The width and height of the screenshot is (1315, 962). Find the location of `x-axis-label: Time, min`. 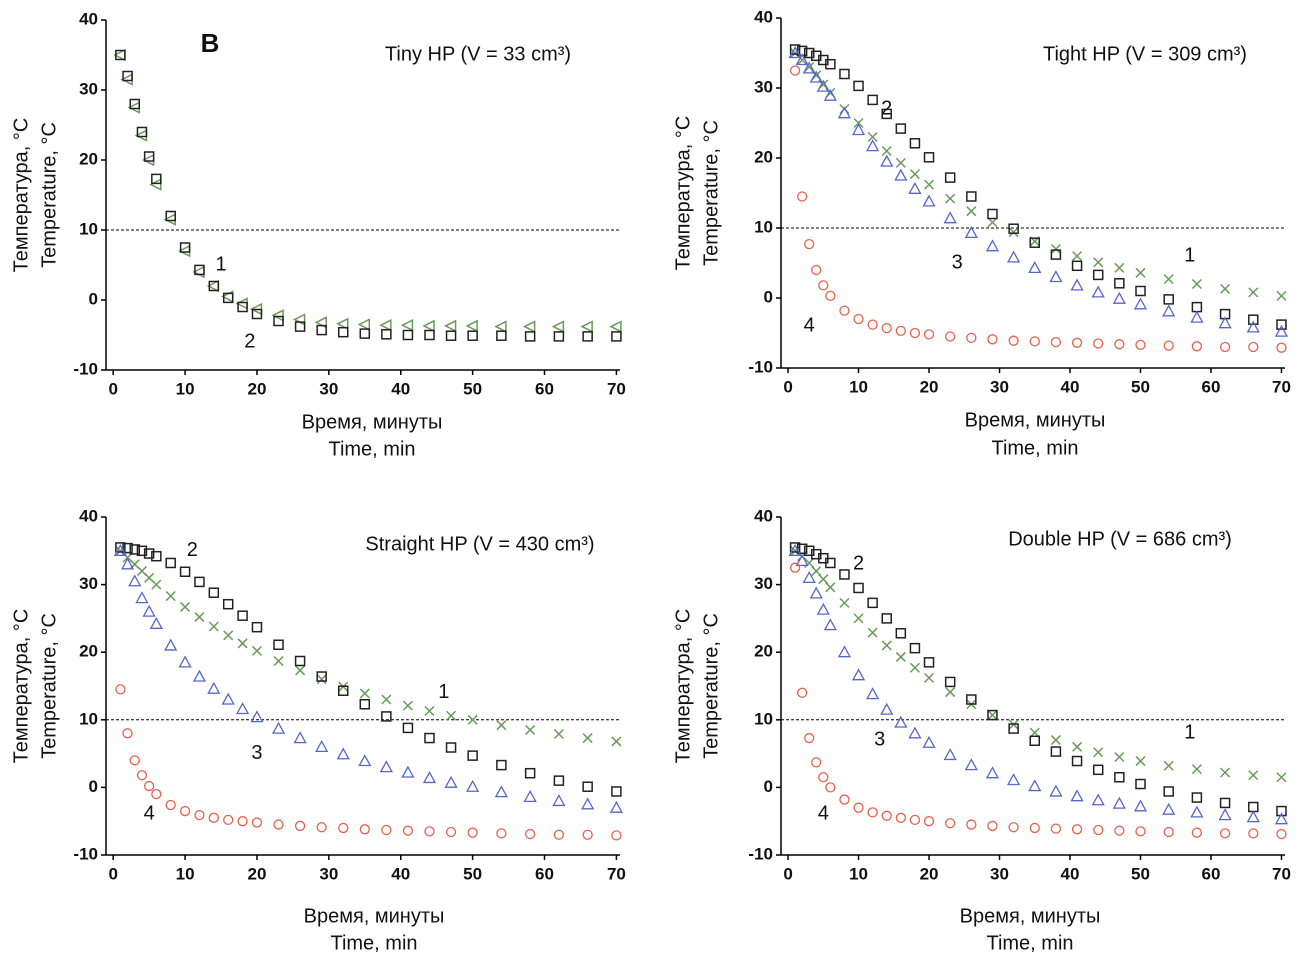

x-axis-label: Time, min is located at coordinates (373, 943).